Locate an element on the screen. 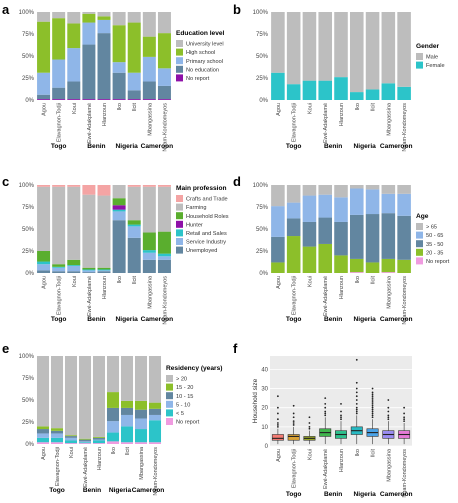 This screenshot has height=503, width=458. y-tick-label-b-4: 100% is located at coordinates (261, 13).